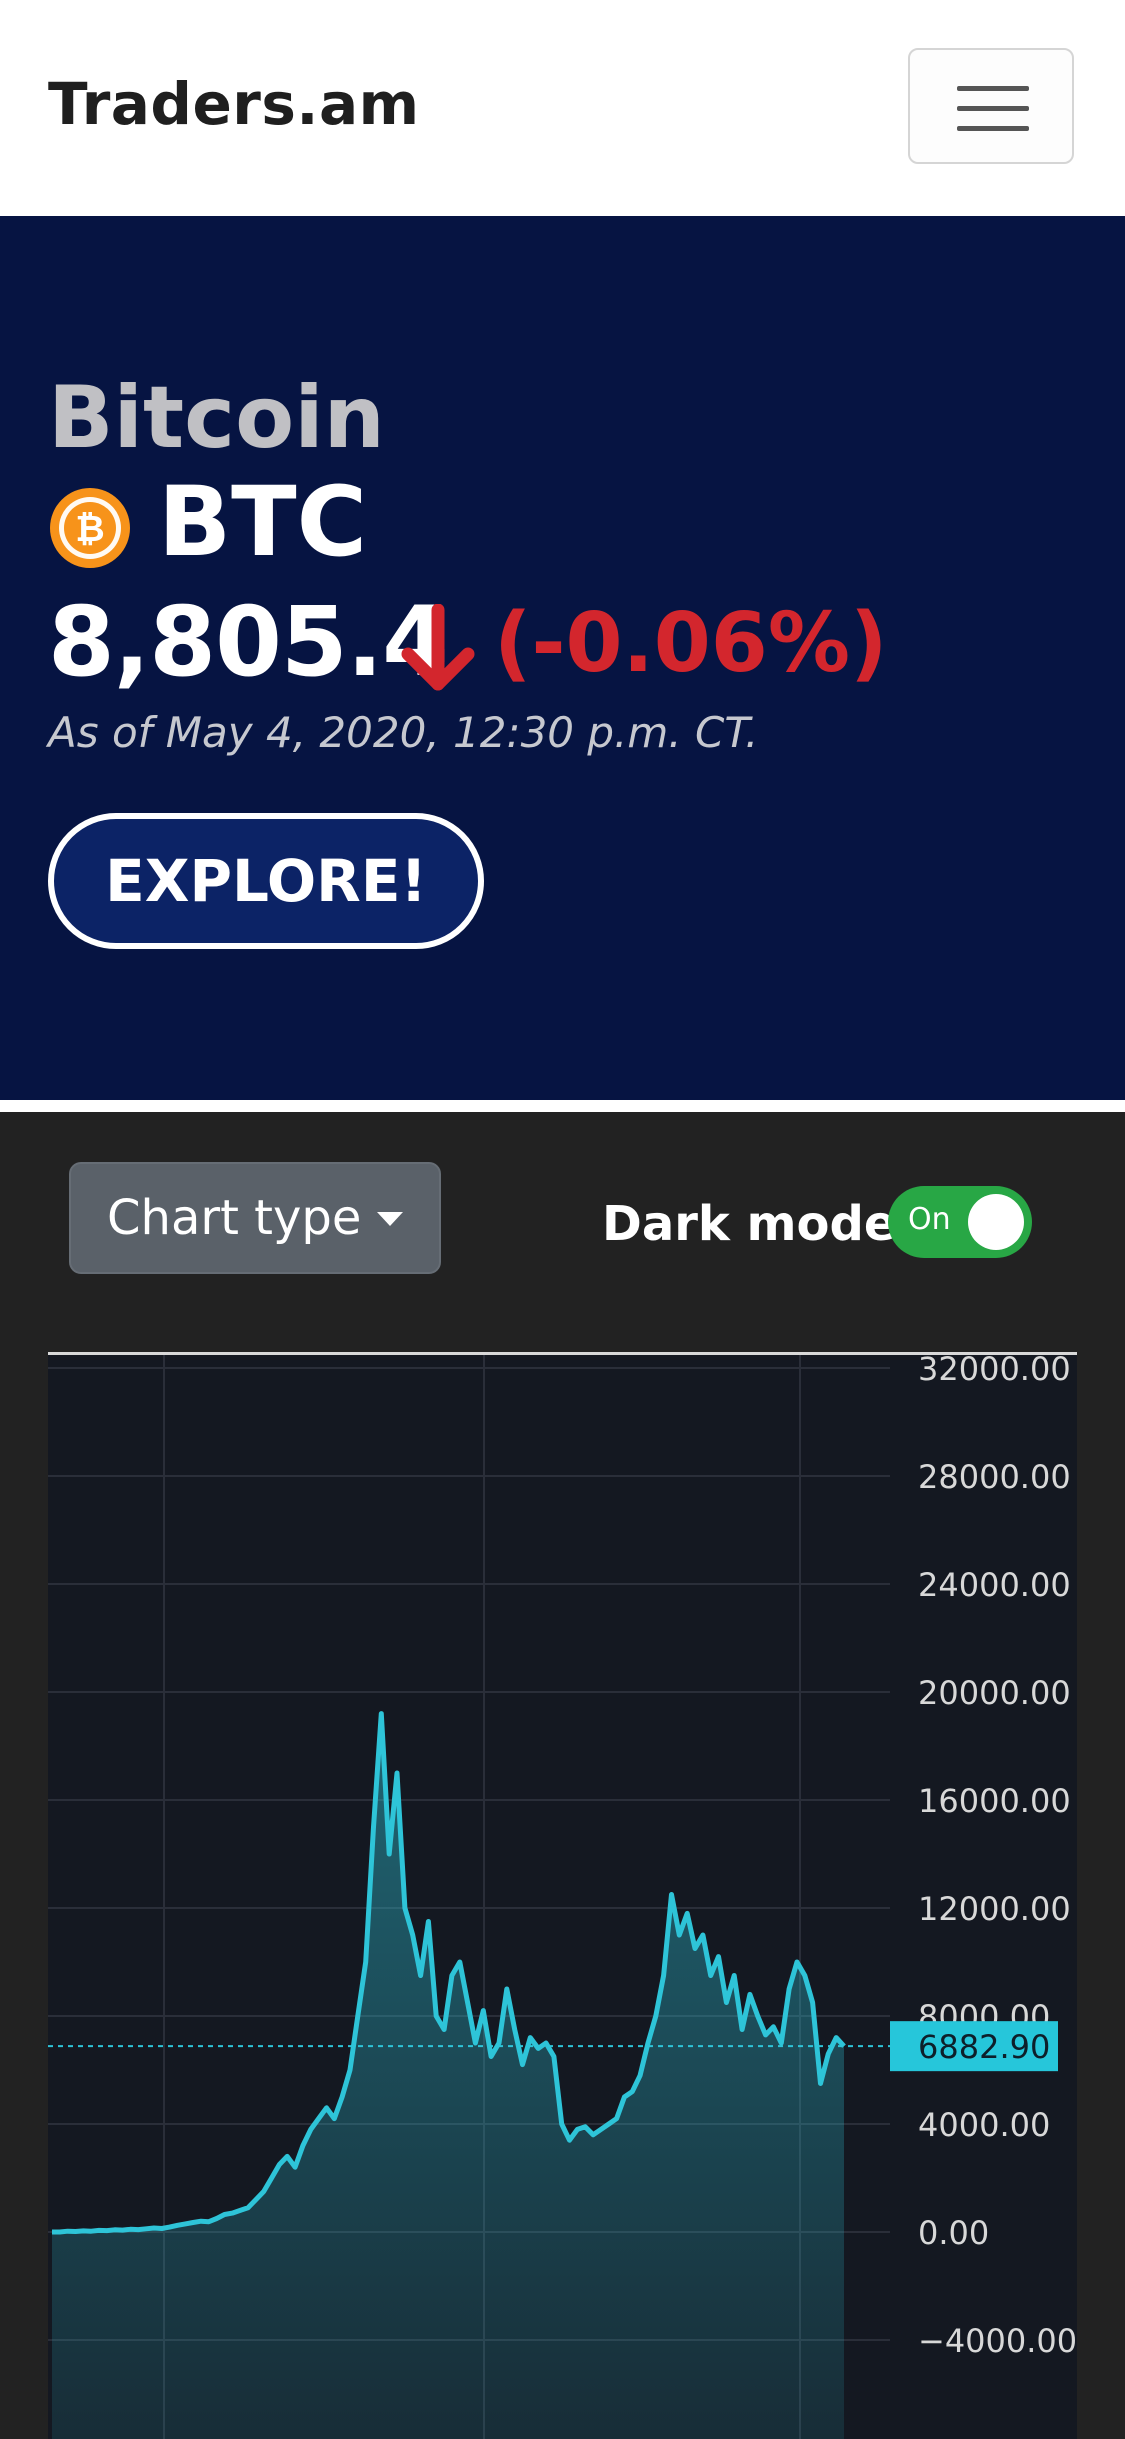 The height and width of the screenshot is (2439, 1125). I want to click on arrow-down-icon, so click(438, 647).